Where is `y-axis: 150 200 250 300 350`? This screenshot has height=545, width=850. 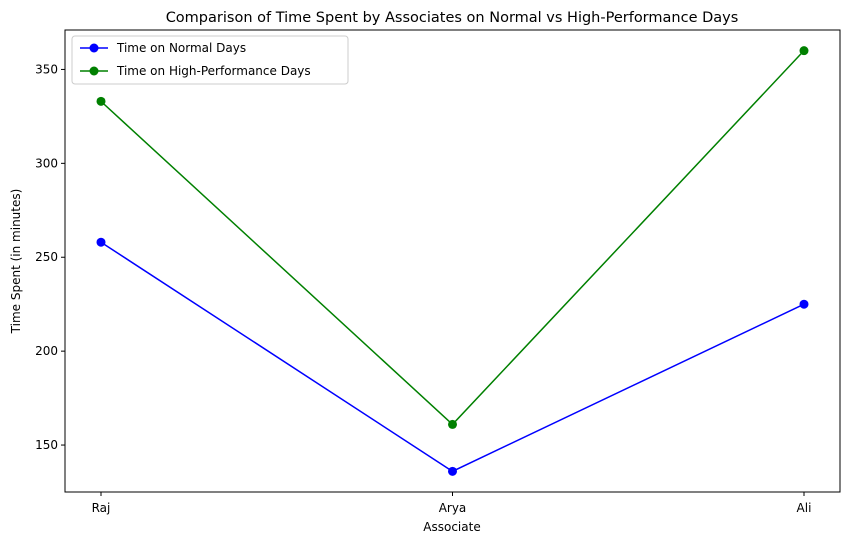
y-axis: 150 200 250 300 350 is located at coordinates (50, 257).